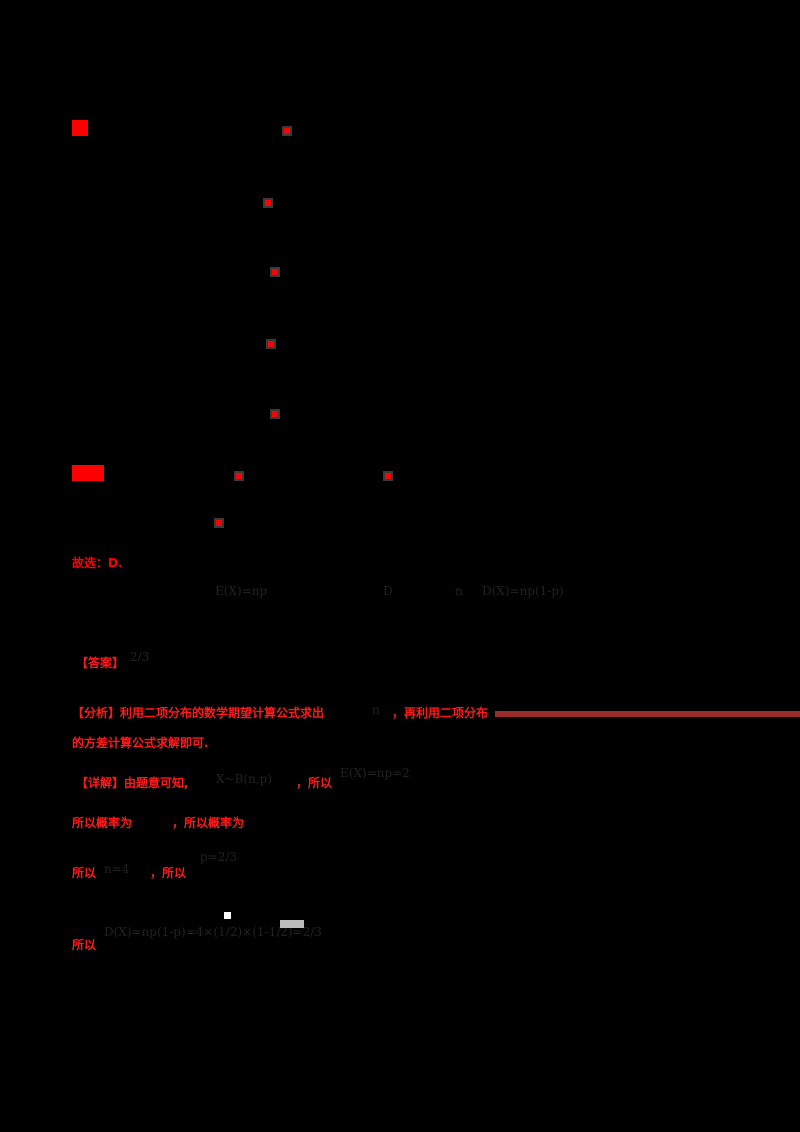 Image resolution: width=800 pixels, height=1132 pixels. I want to click on solution-math-2: D, so click(388, 591).